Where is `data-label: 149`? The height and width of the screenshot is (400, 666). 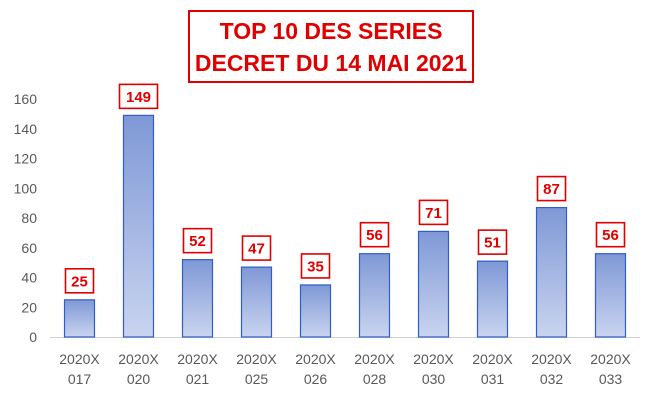 data-label: 149 is located at coordinates (138, 96).